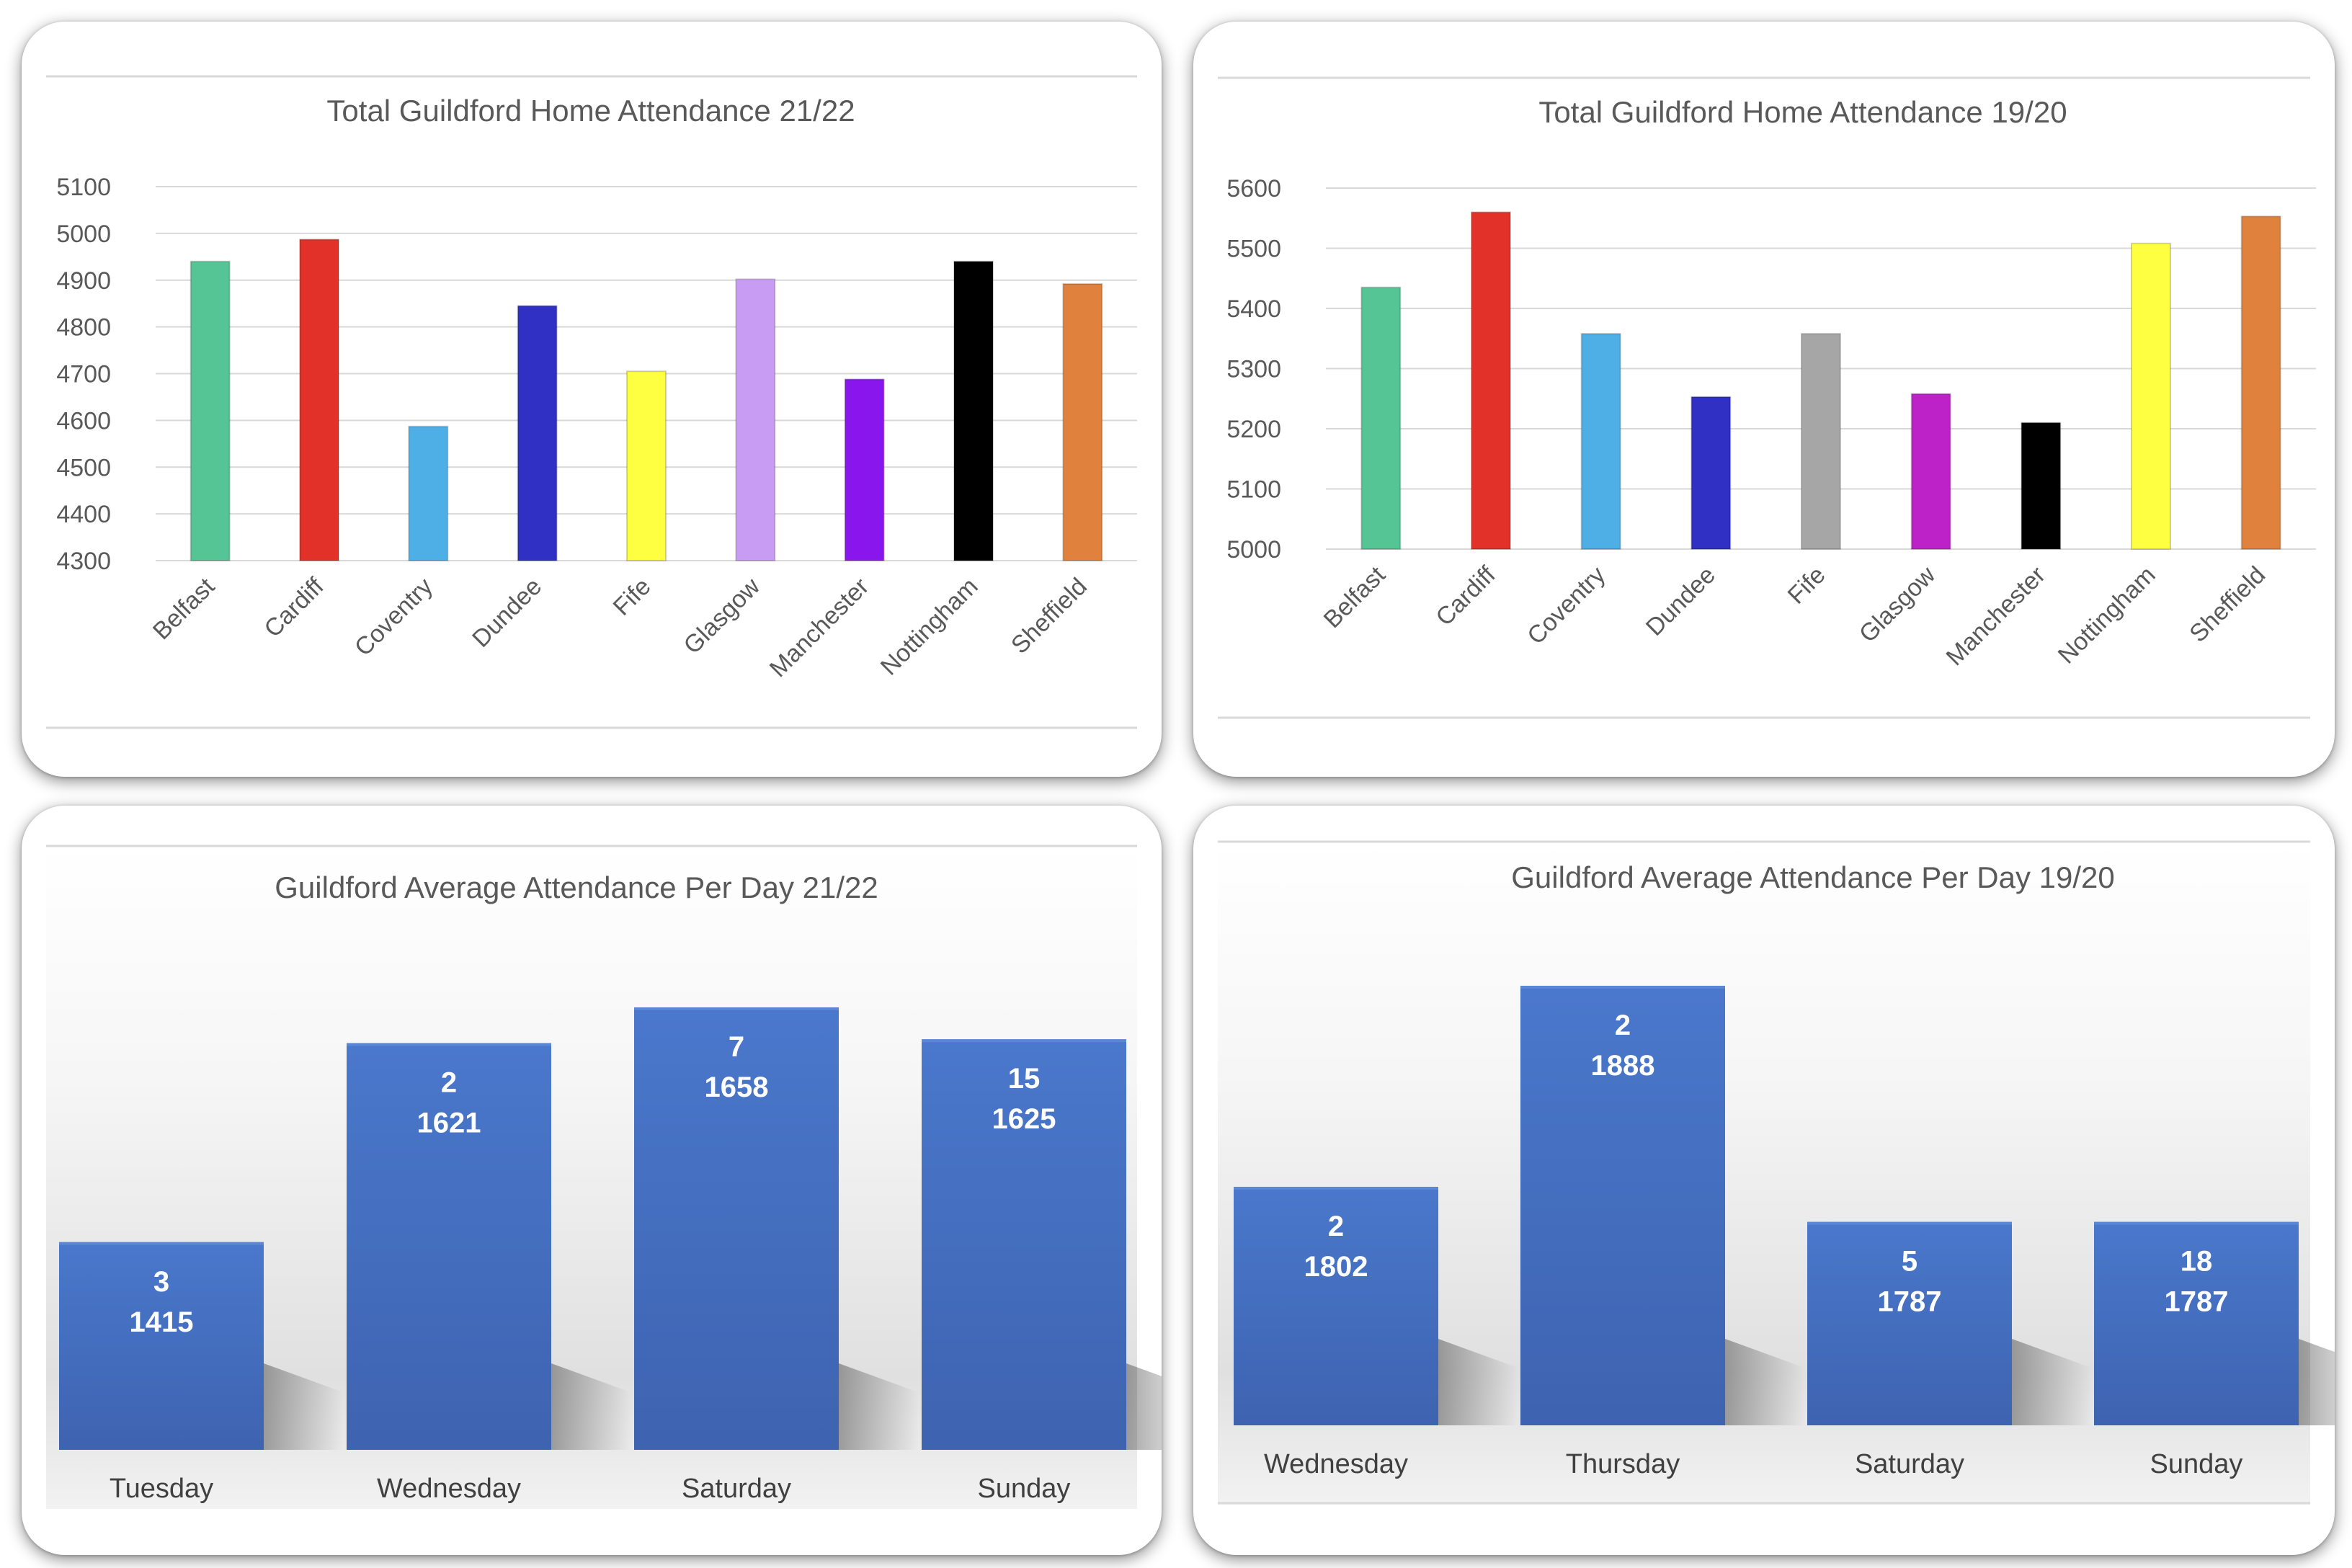 This screenshot has height=1568, width=2352. Describe the element at coordinates (162, 1322) in the screenshot. I see `data-label-value: 1415` at that location.